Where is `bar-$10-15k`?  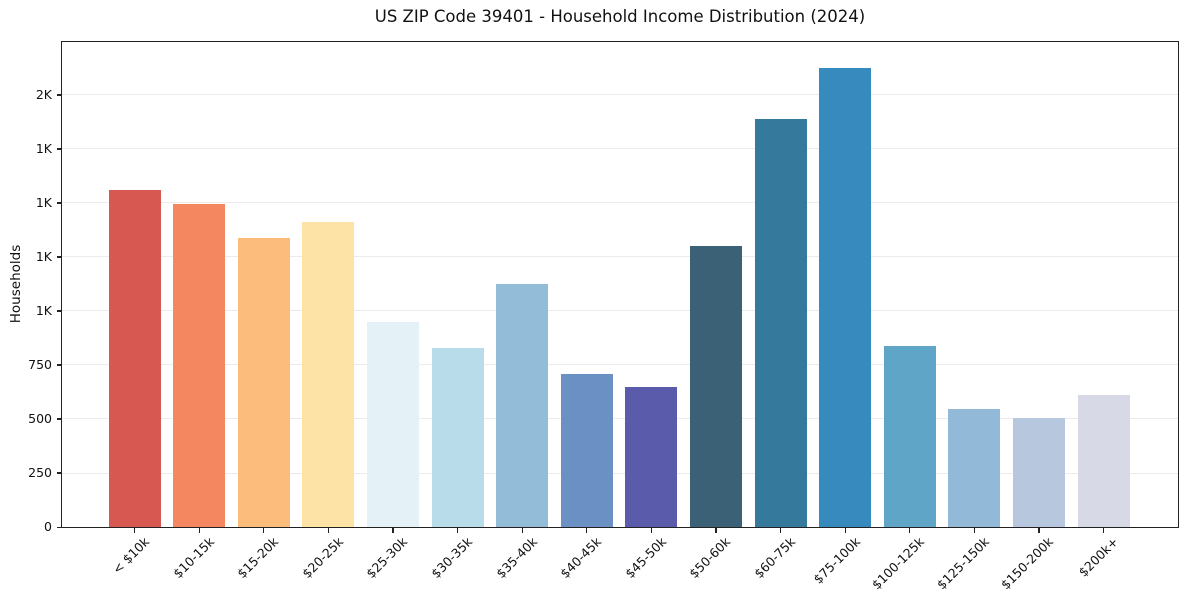 bar-$10-15k is located at coordinates (199, 365).